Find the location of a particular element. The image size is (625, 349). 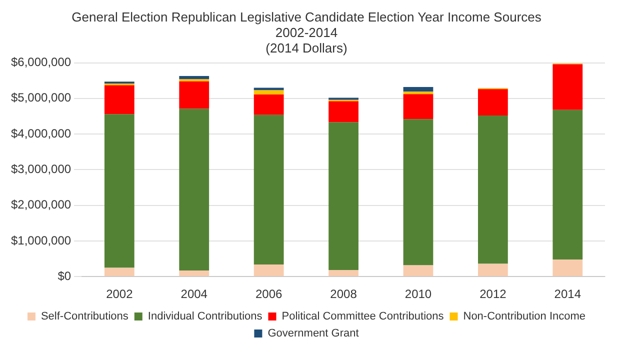

x-tick-label: 2006 is located at coordinates (268, 294).